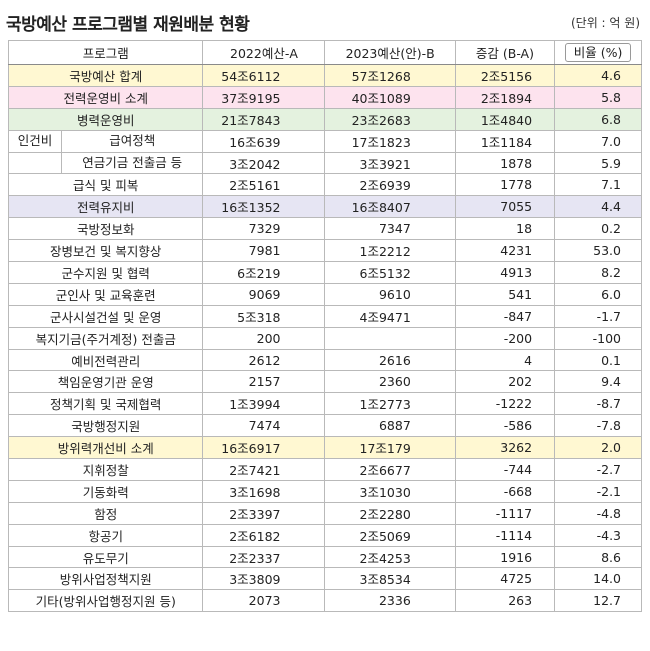  Describe the element at coordinates (390, 229) in the screenshot. I see `cell-2023: 7347` at that location.